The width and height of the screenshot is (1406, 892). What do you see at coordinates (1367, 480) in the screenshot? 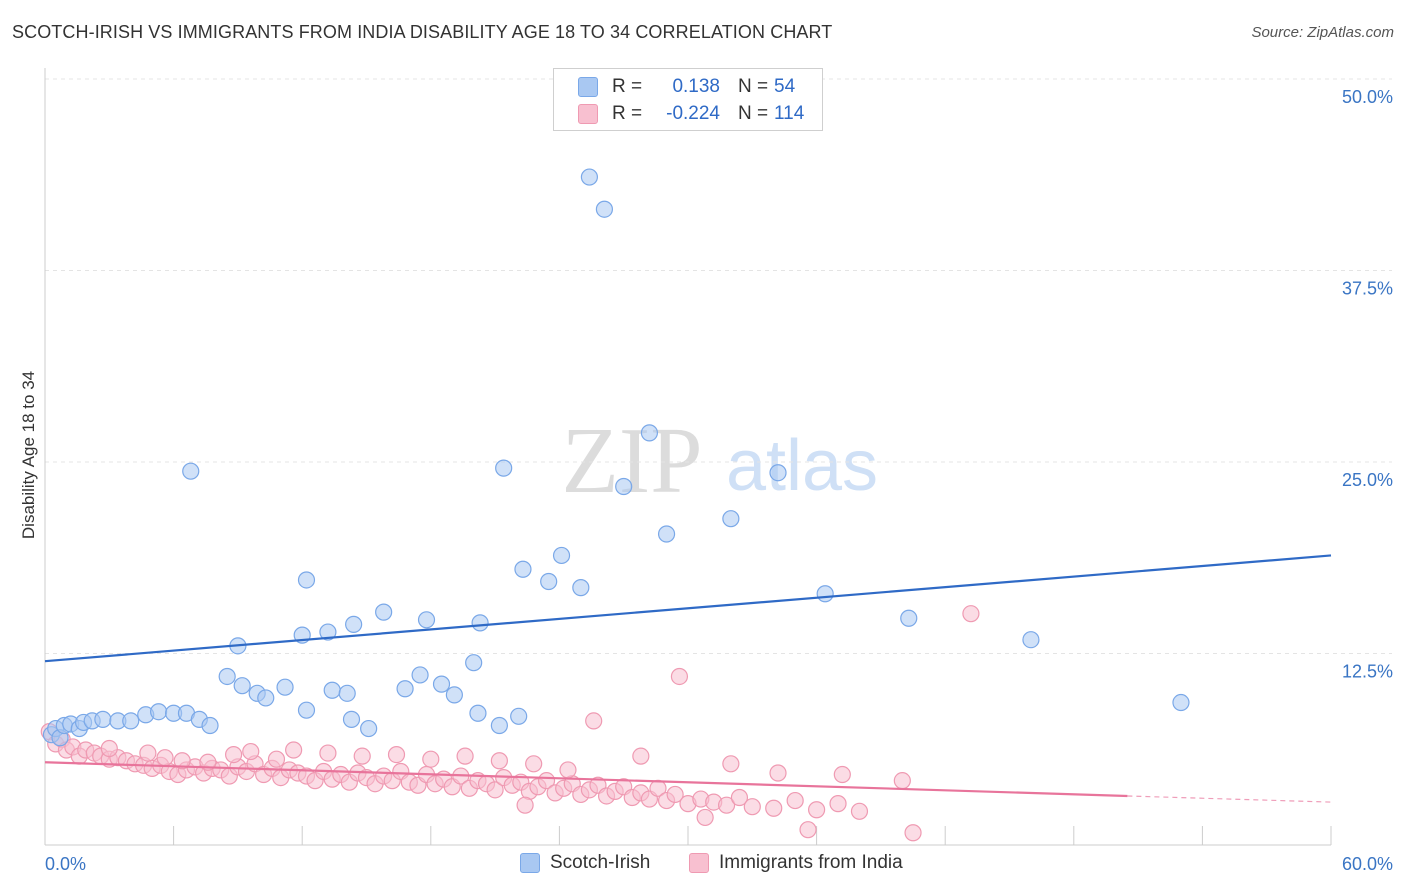
I see `y-tick-label: 25.0%` at bounding box center [1367, 480].